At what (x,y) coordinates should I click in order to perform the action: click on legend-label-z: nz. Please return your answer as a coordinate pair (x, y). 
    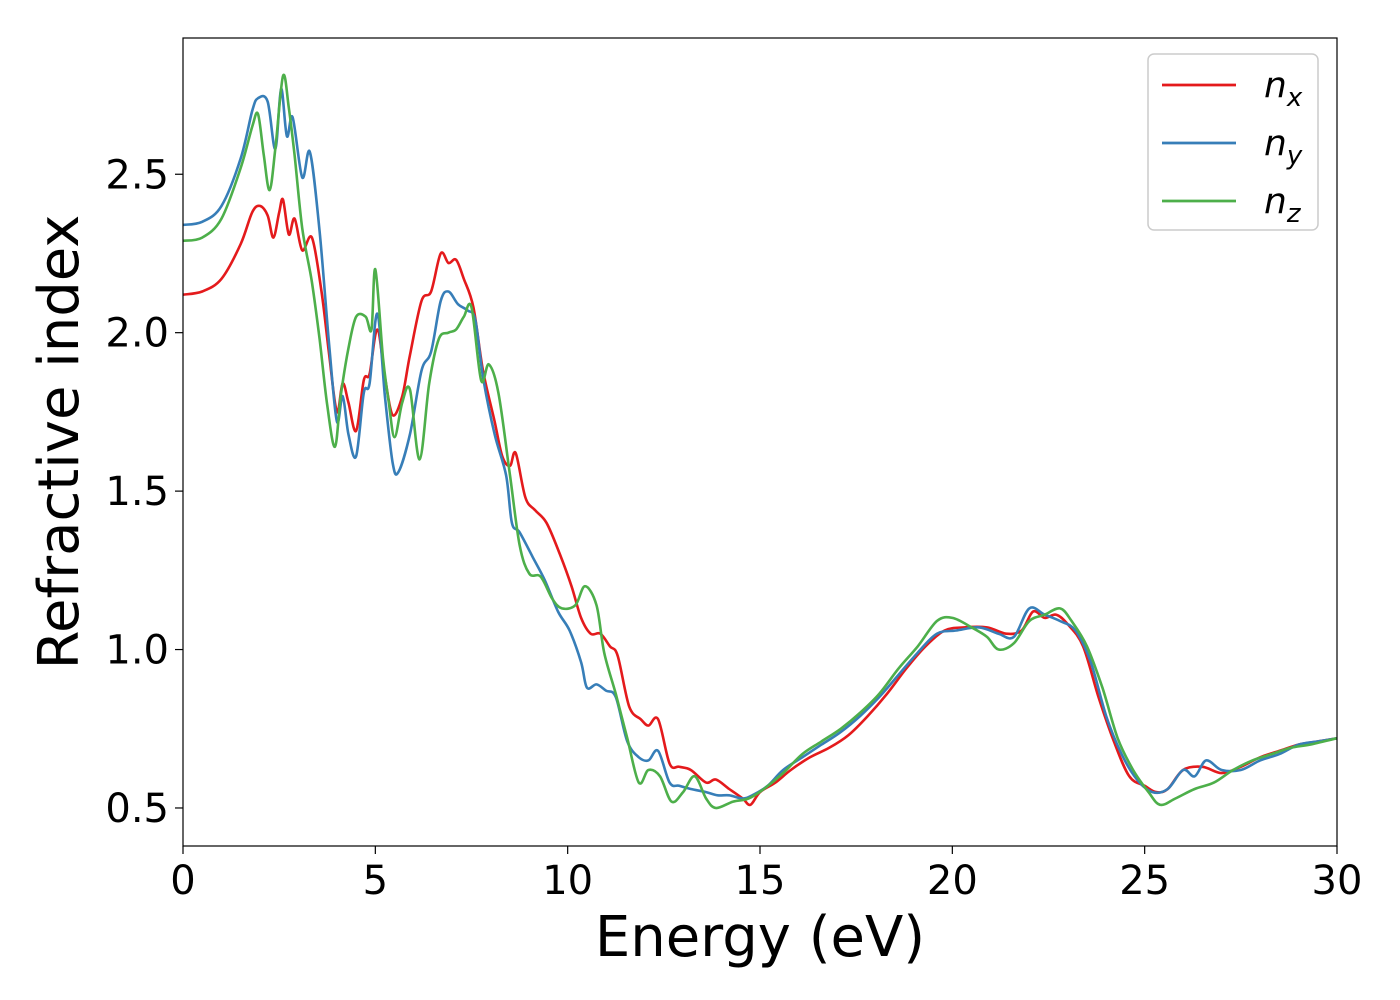
    Looking at the image, I should click on (1283, 205).